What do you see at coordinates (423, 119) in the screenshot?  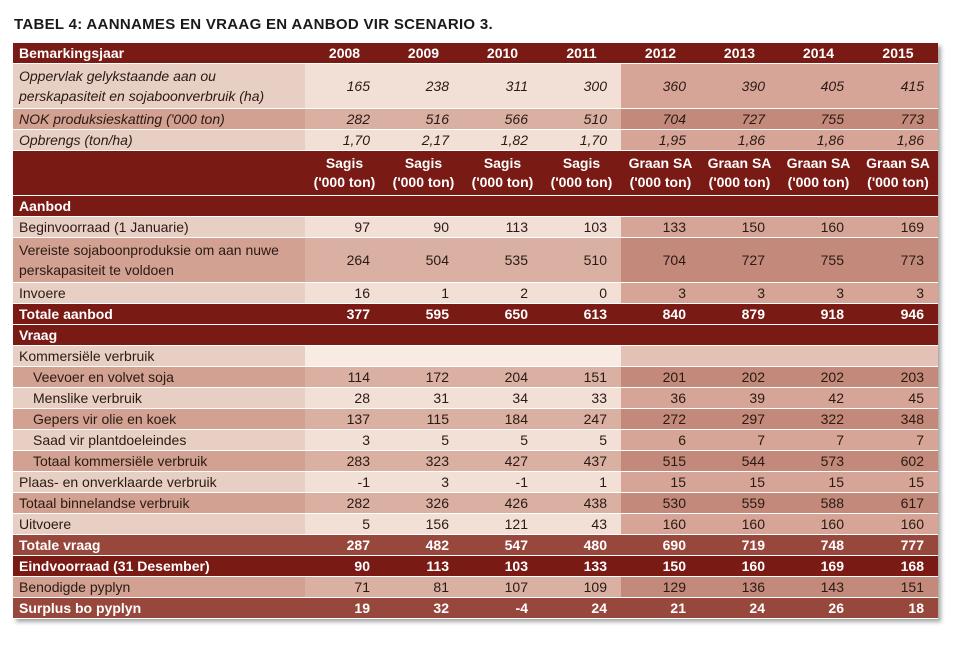 I see `value-cell: 516` at bounding box center [423, 119].